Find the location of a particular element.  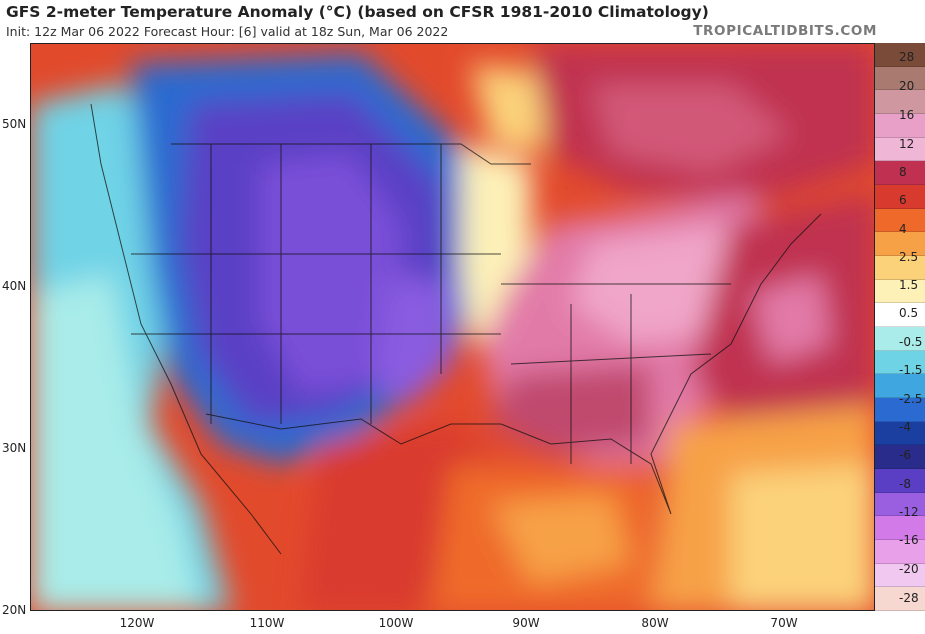

colorbar-label: 0.5 is located at coordinates (909, 313).